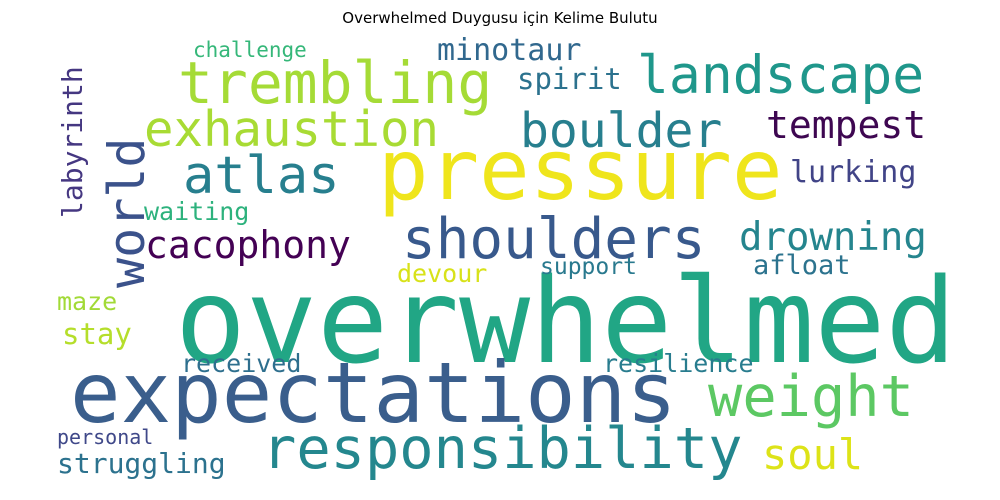  Describe the element at coordinates (588, 267) in the screenshot. I see `word-support: support` at that location.